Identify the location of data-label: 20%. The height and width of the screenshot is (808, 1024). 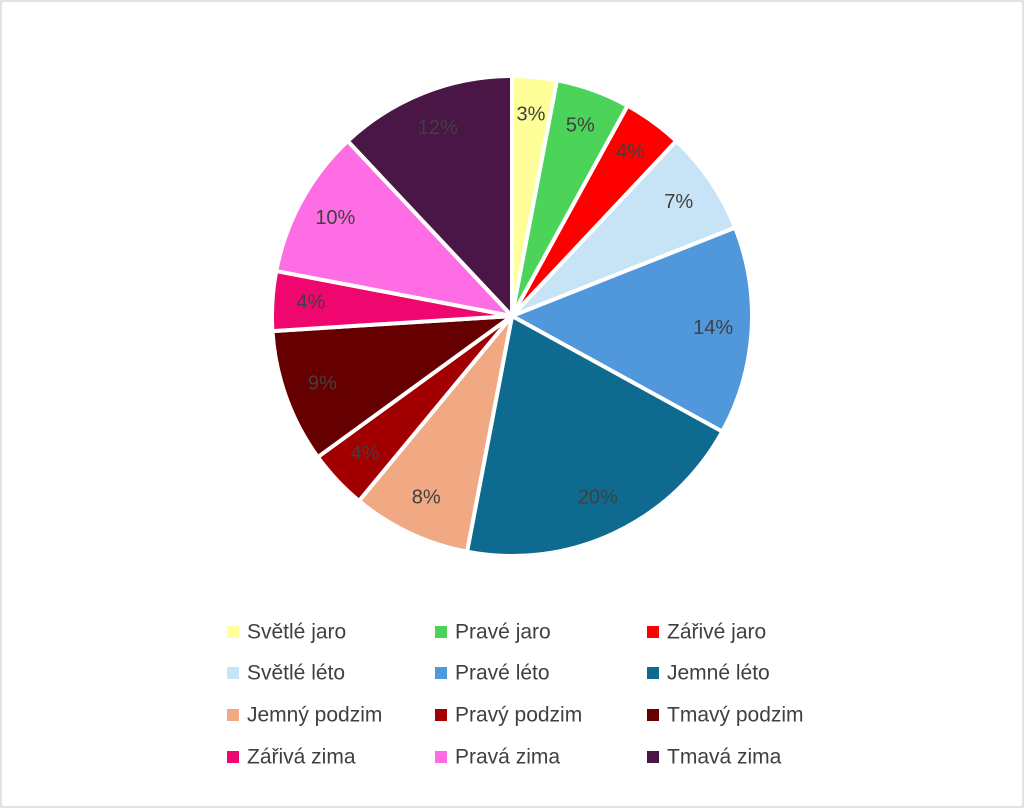
(598, 498).